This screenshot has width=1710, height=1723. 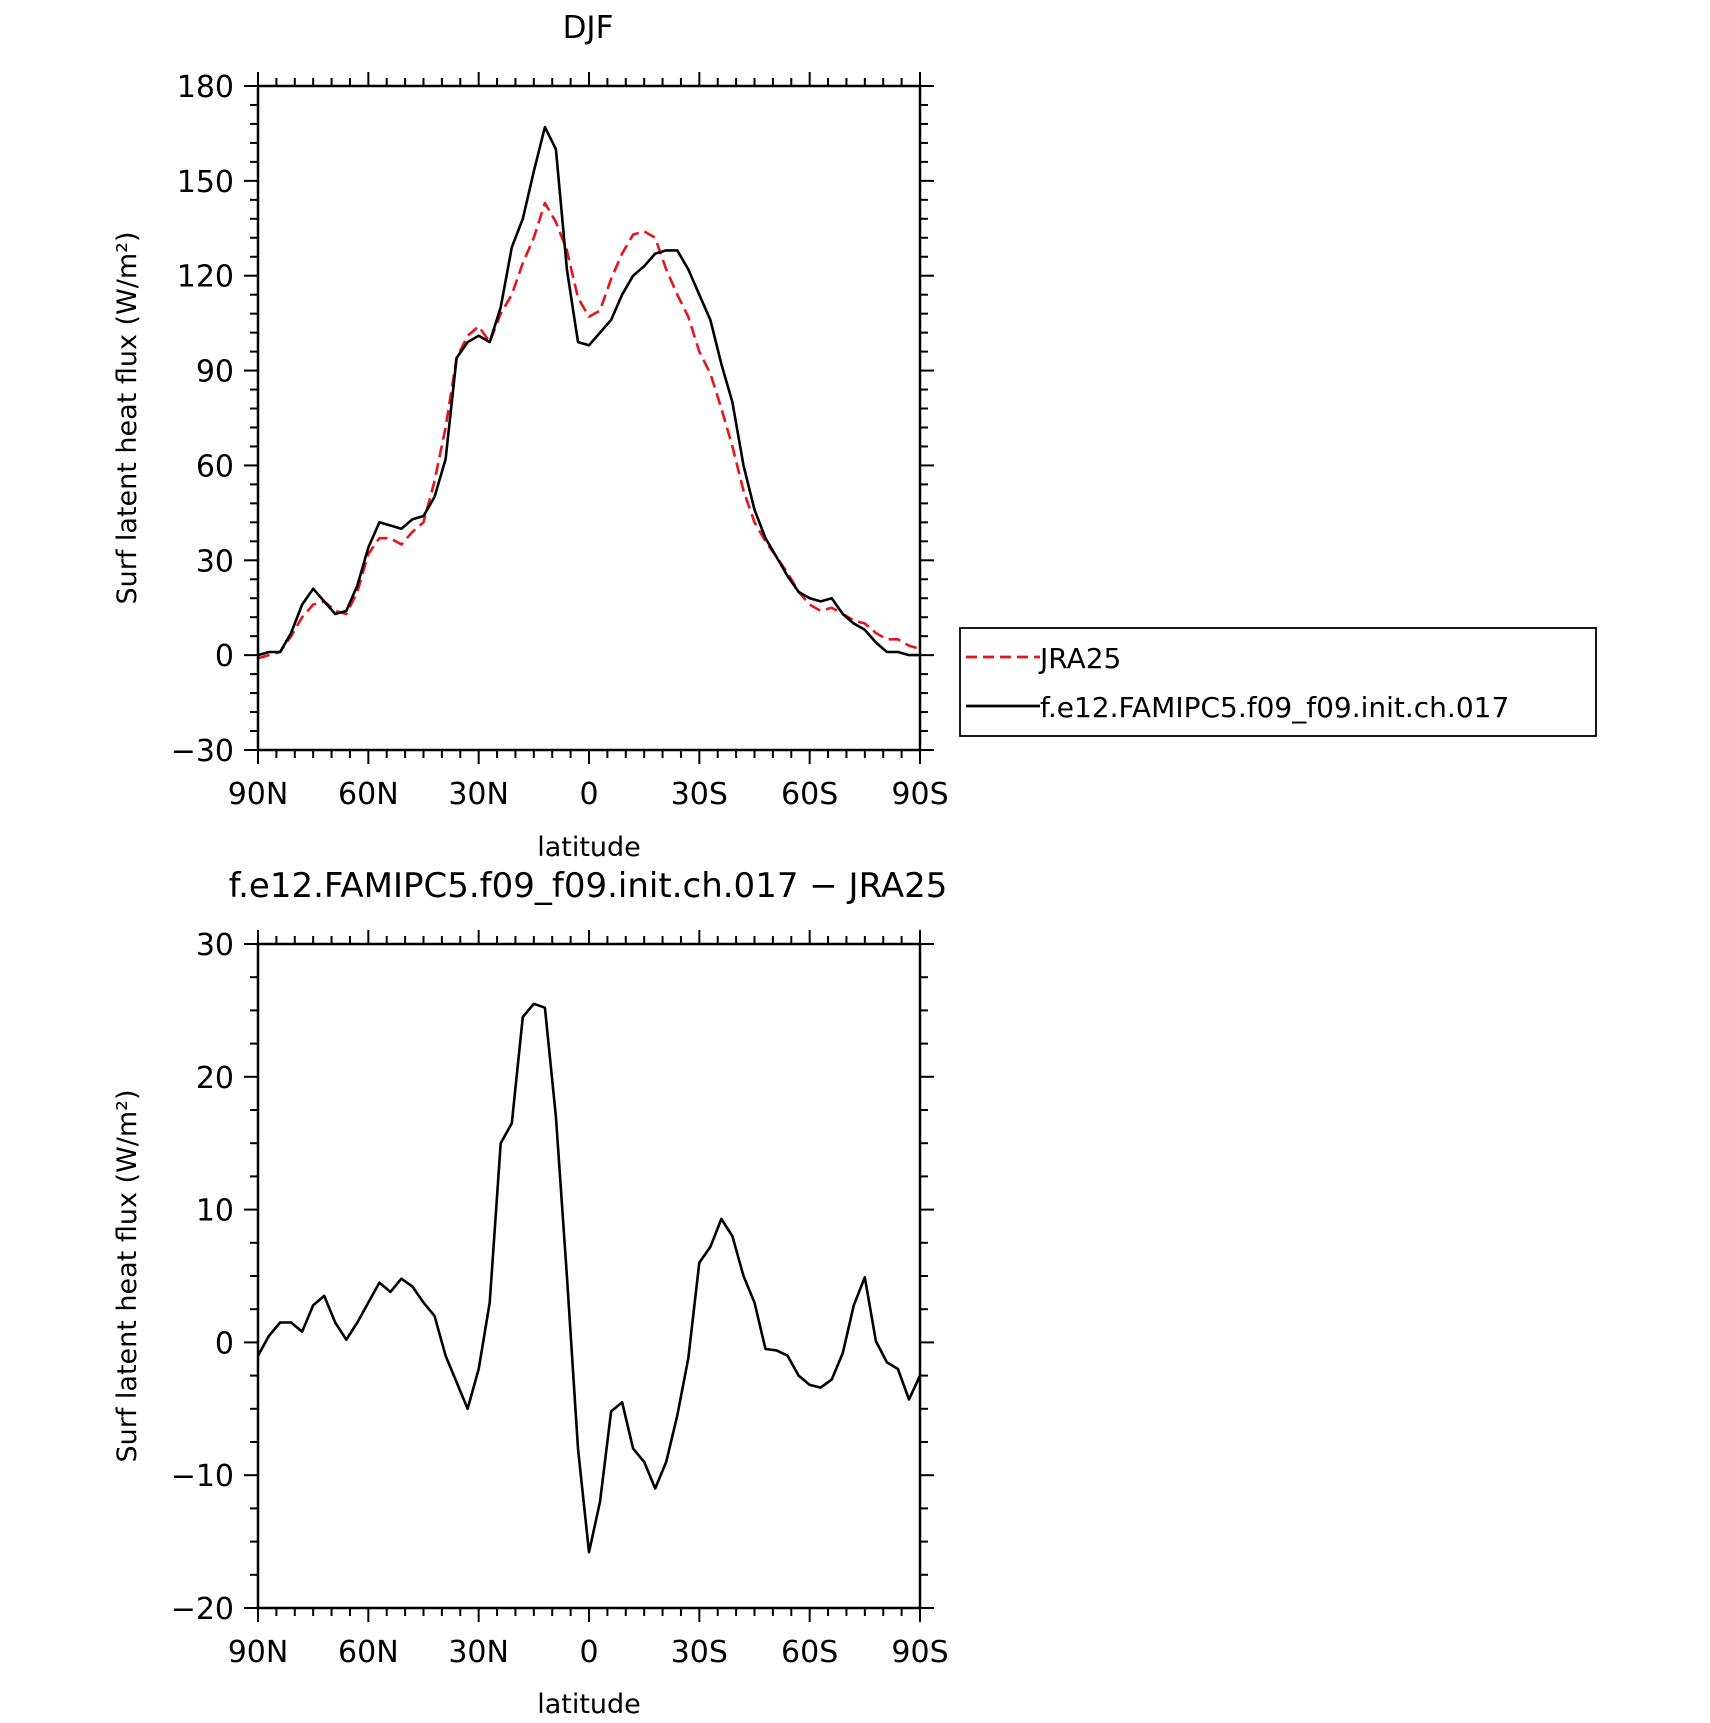 What do you see at coordinates (215, 466) in the screenshot?
I see `y-tick-label: 60` at bounding box center [215, 466].